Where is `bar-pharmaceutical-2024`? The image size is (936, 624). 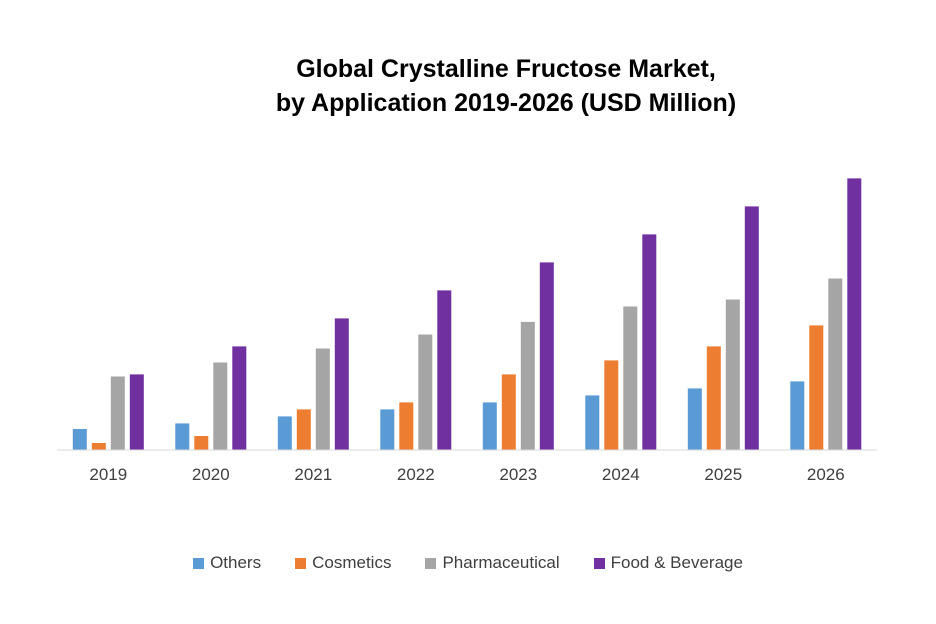 bar-pharmaceutical-2024 is located at coordinates (630, 378).